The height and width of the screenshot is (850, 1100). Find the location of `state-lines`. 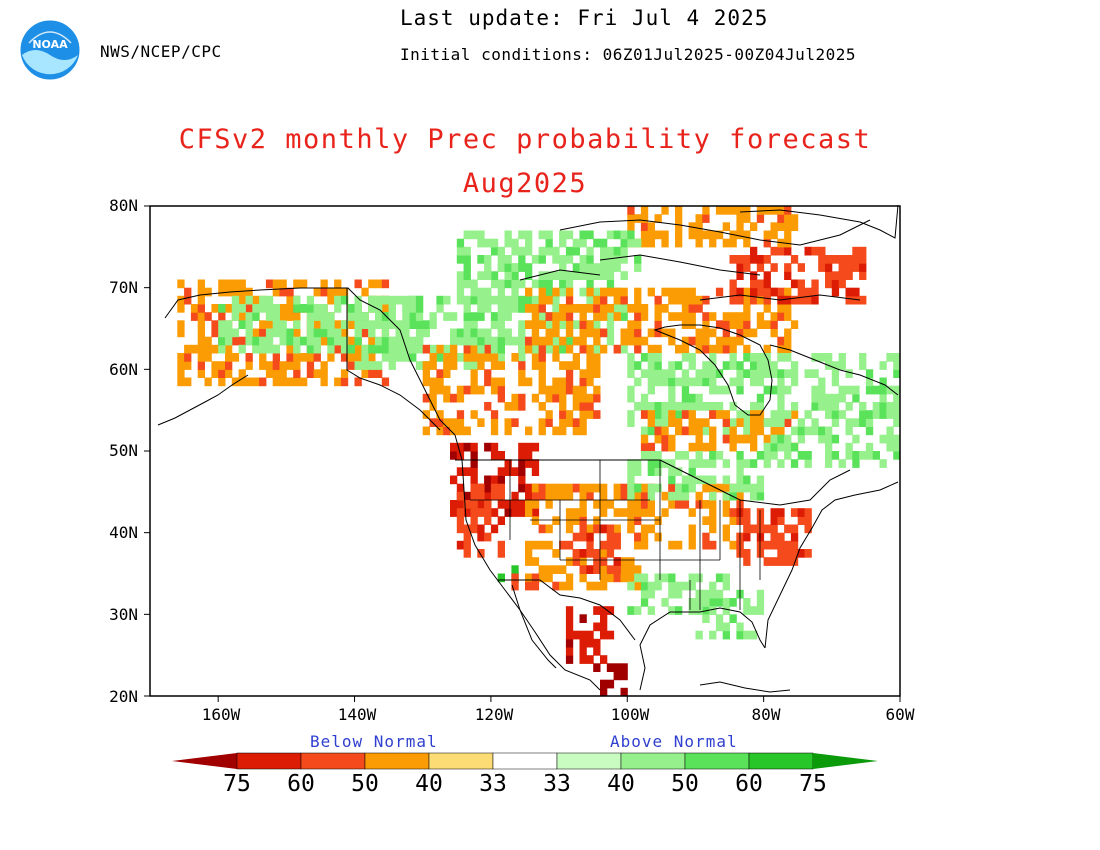

state-lines is located at coordinates (615, 535).